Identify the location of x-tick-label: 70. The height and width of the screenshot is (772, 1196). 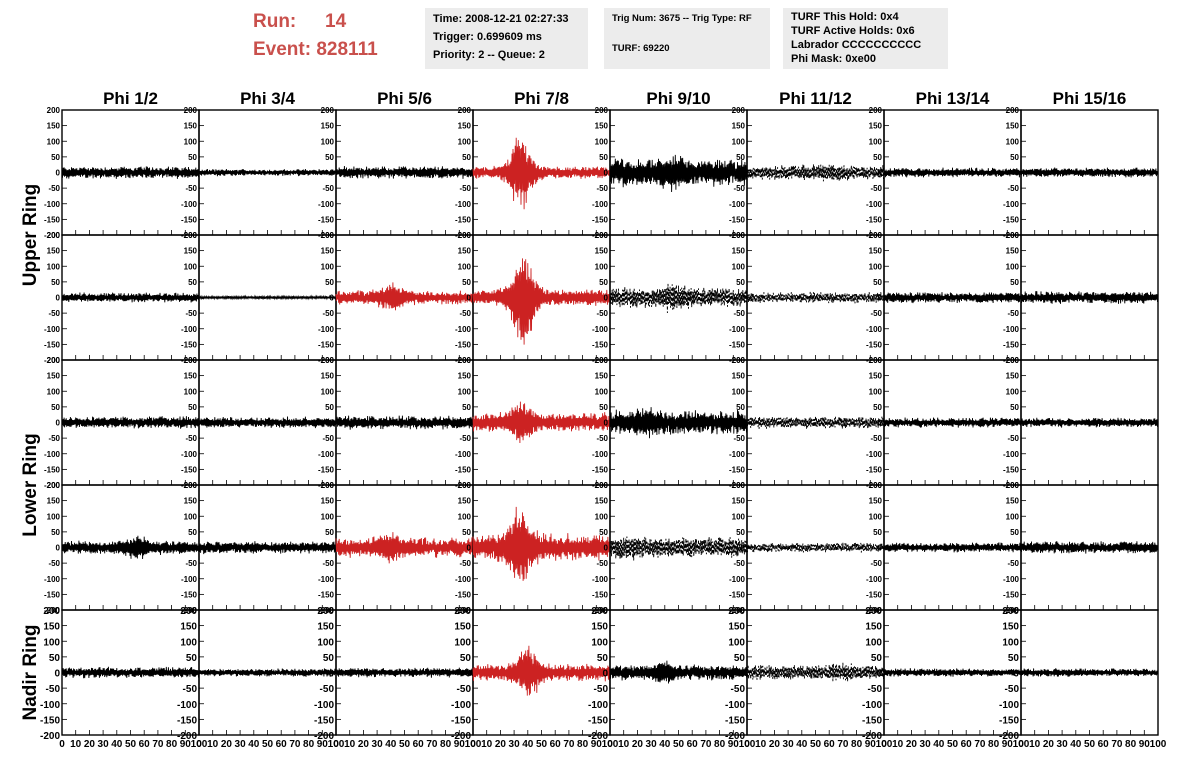
(980, 744).